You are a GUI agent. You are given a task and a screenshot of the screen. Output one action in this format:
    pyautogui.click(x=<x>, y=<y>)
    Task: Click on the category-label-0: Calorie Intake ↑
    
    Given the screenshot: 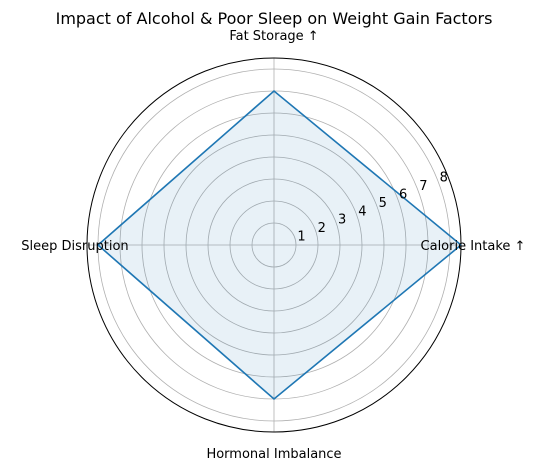 What is the action you would take?
    pyautogui.click(x=473, y=246)
    